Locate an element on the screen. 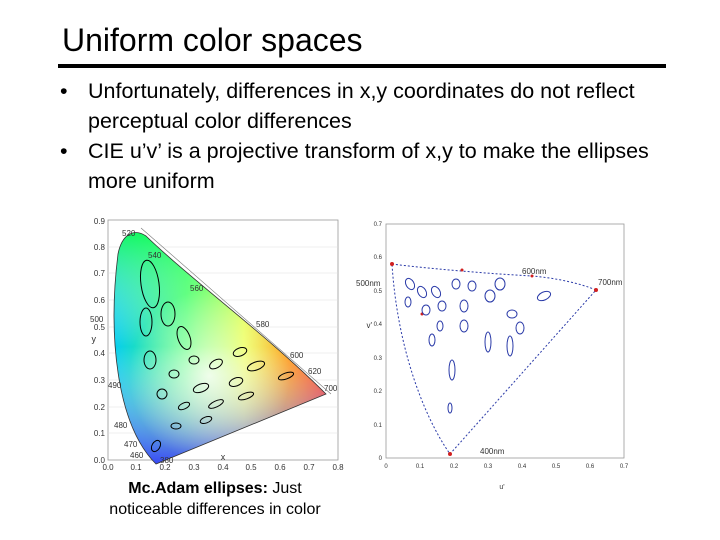 This screenshot has width=720, height=540. y-tick: 0.1 is located at coordinates (100, 433).